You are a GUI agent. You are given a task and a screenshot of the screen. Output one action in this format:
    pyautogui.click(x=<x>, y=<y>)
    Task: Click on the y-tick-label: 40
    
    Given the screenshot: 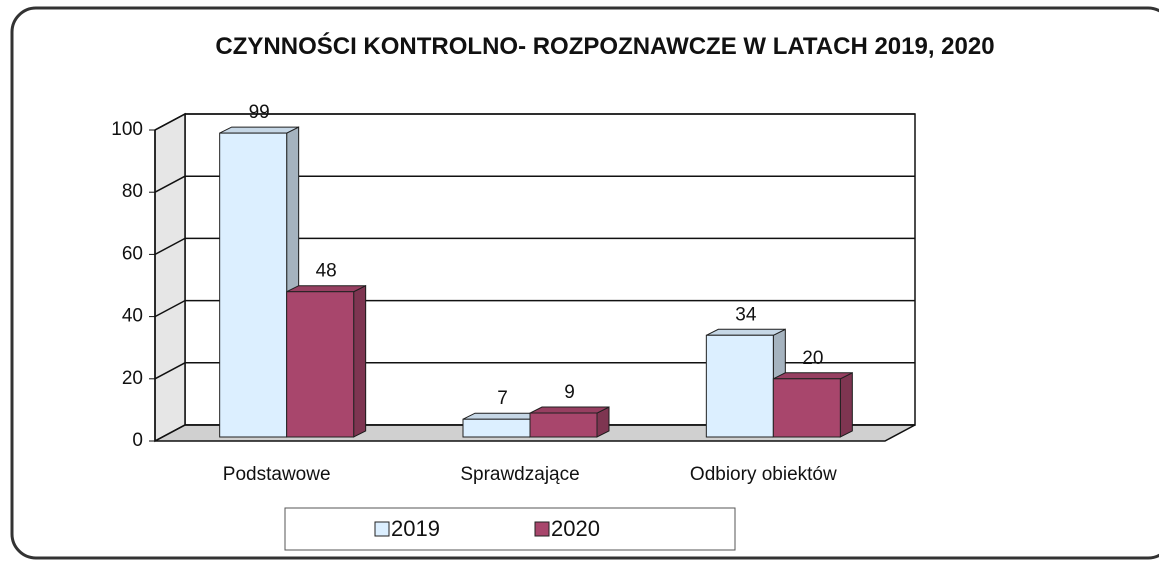 What is the action you would take?
    pyautogui.click(x=132, y=316)
    